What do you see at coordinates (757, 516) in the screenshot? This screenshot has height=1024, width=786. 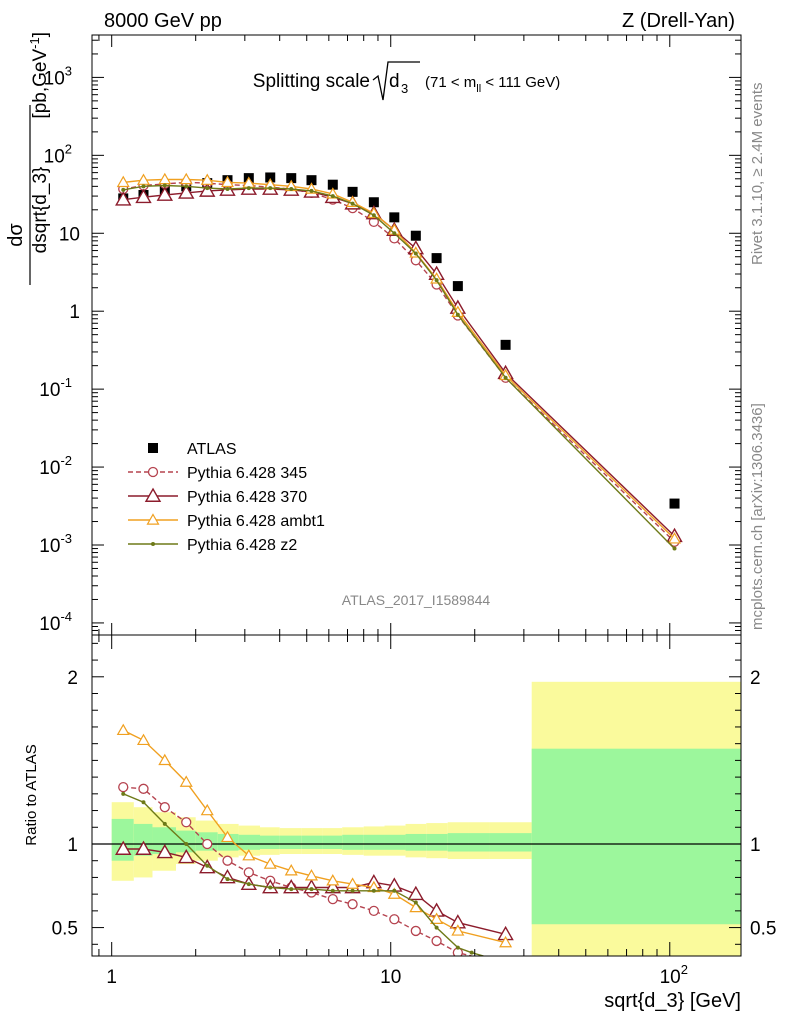 I see `mcplots-label: mcplots.cern.ch [arXiv:1306.3436]` at bounding box center [757, 516].